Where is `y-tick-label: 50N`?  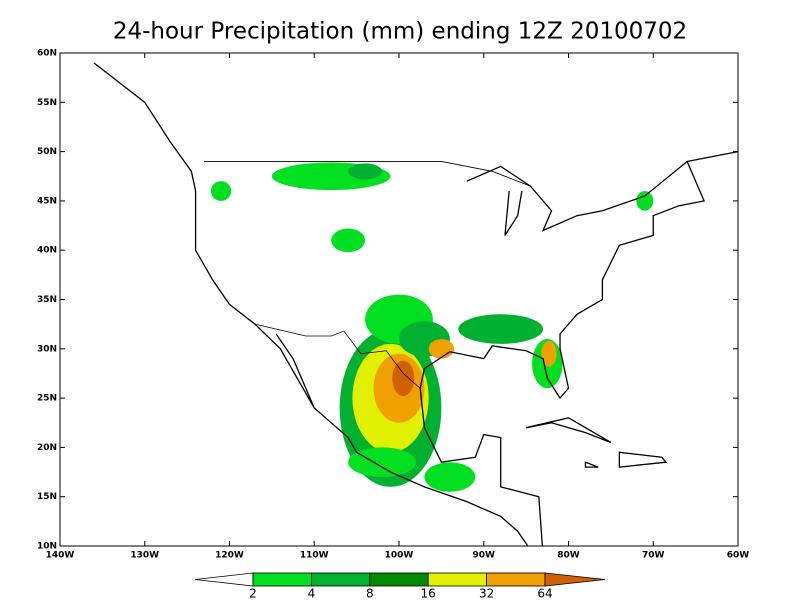
y-tick-label: 50N is located at coordinates (47, 152).